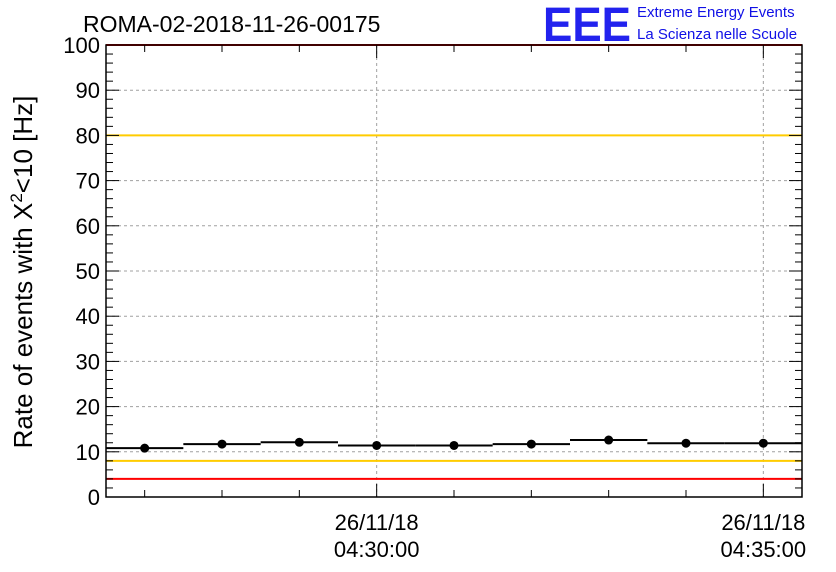 This screenshot has width=836, height=572. Describe the element at coordinates (764, 549) in the screenshot. I see `x-tick-label-time: 04:35:00` at that location.